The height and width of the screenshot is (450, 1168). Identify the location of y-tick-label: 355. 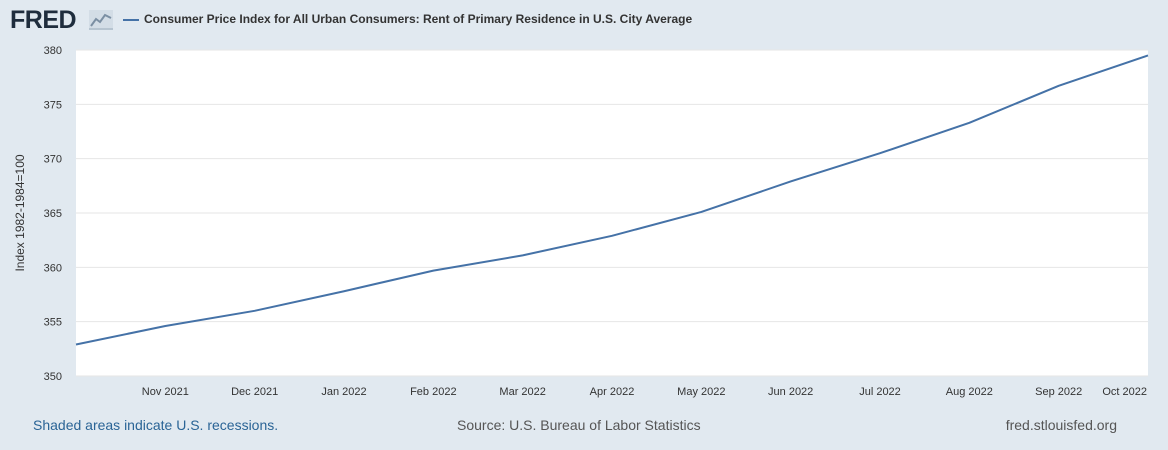
(53, 323).